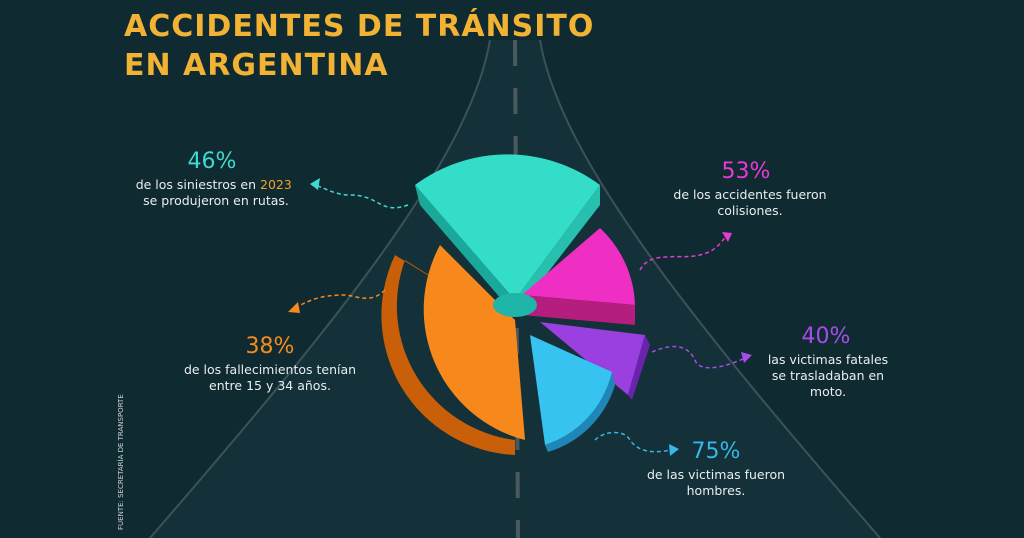 The height and width of the screenshot is (538, 1024). I want to click on stat-text: de los siniestros en, so click(196, 184).